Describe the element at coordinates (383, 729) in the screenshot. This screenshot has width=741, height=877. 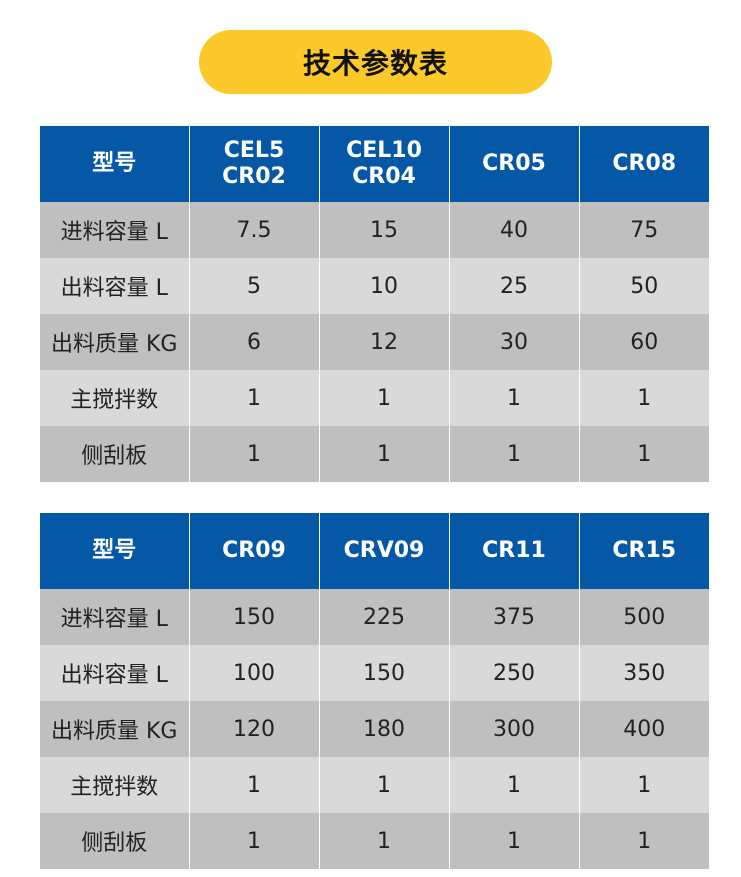
I see `value-cell: 180` at that location.